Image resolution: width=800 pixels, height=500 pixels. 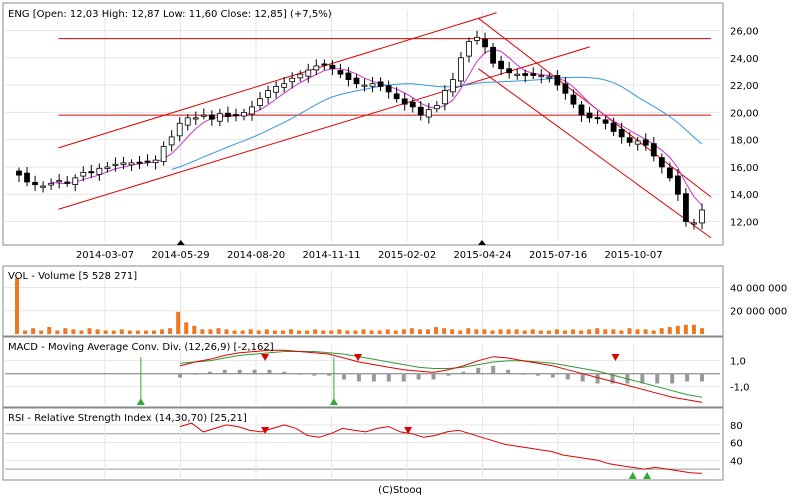 I want to click on trend-line-down-lower, so click(x=595, y=153).